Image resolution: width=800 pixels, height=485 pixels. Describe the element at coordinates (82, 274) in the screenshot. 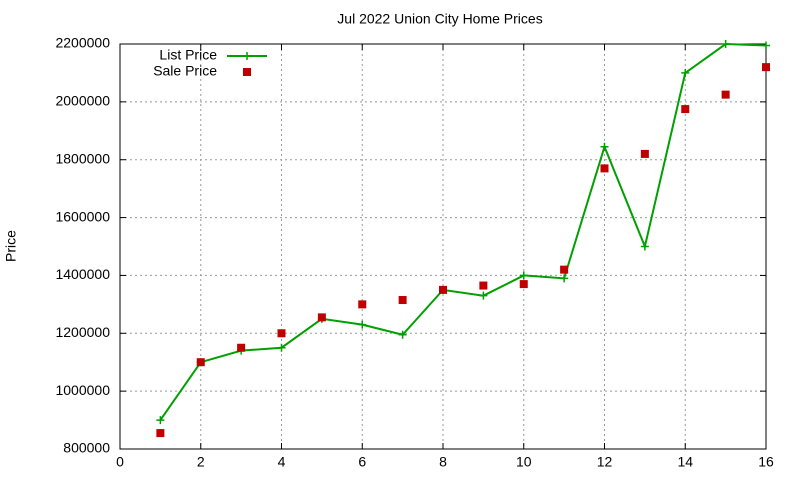

I see `y-tick-label: 1400000` at that location.